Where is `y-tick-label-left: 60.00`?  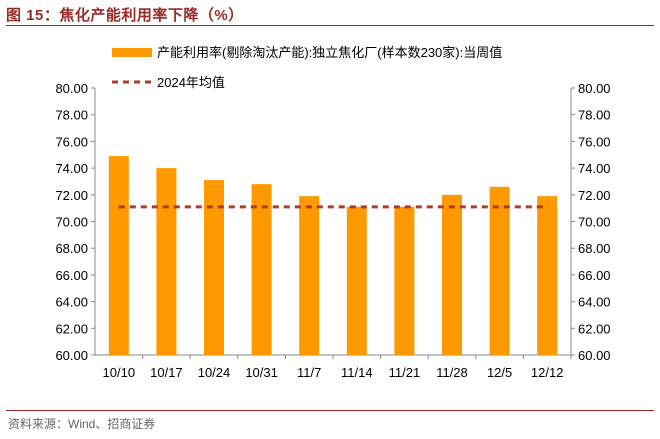
y-tick-label-left: 60.00 is located at coordinates (71, 355).